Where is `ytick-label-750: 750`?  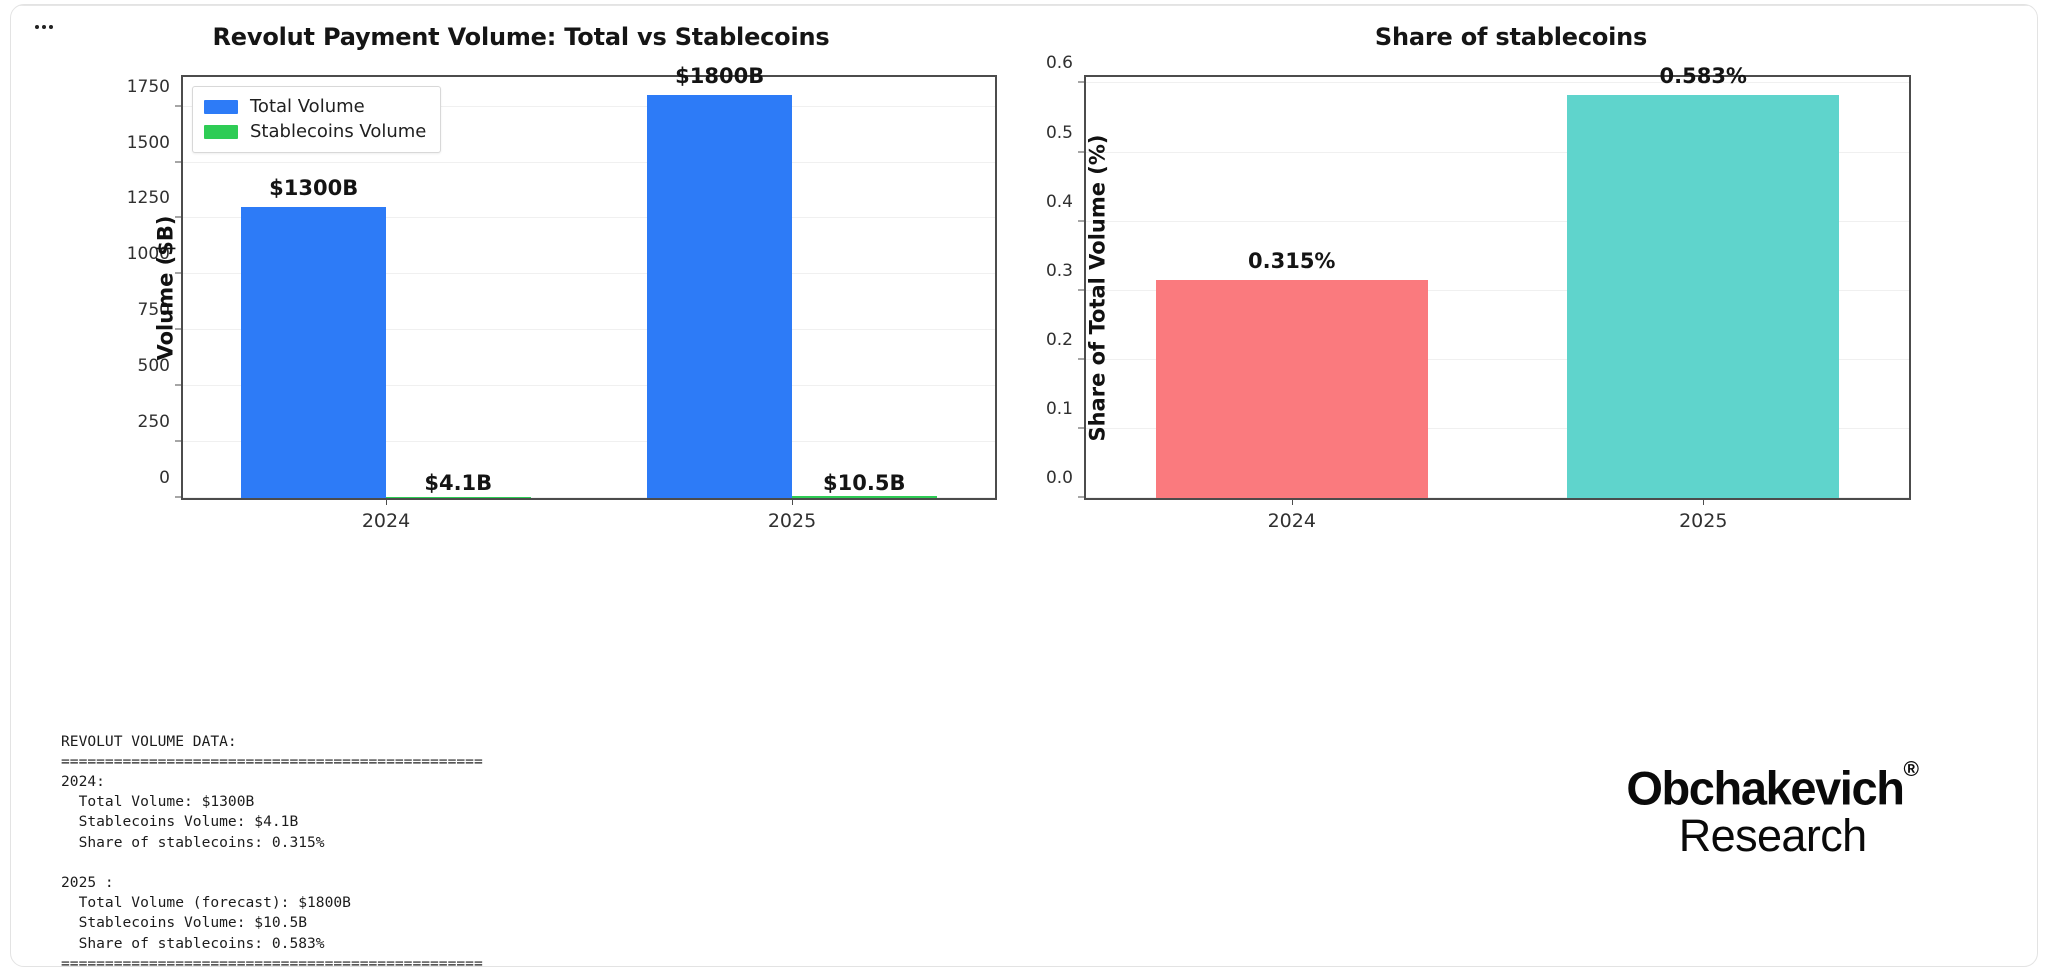
ytick-label-750: 750 is located at coordinates (153, 310).